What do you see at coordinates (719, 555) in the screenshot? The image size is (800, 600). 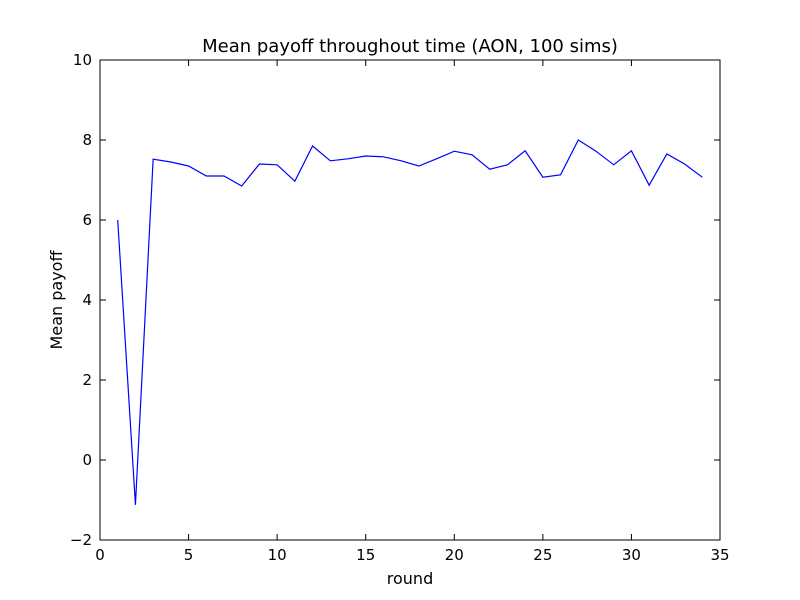 I see `x-tick-label: 35` at bounding box center [719, 555].